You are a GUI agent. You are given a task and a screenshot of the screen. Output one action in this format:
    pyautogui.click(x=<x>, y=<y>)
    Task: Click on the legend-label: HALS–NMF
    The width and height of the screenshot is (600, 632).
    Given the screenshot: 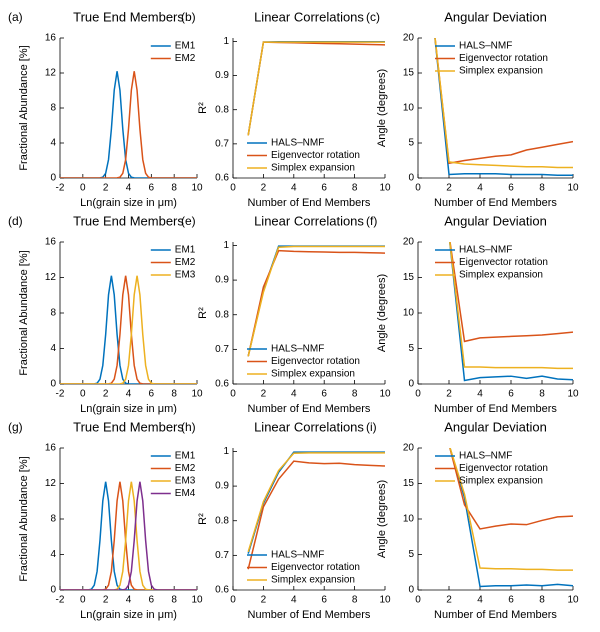 What is the action you would take?
    pyautogui.click(x=485, y=456)
    